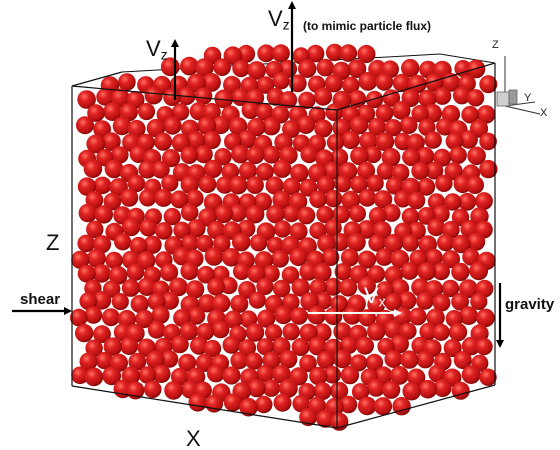 This screenshot has width=560, height=450. Describe the element at coordinates (467, 58) in the screenshot. I see `box-edge-back-right-top` at that location.